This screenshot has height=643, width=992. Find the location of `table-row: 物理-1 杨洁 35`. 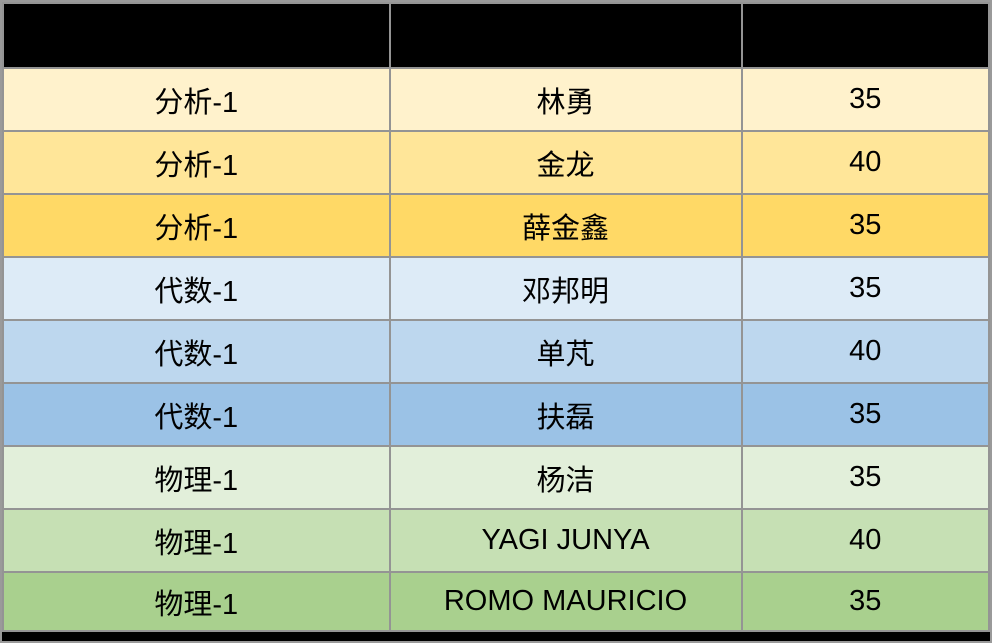

table-row: 物理-1 杨洁 35 is located at coordinates (496, 477).